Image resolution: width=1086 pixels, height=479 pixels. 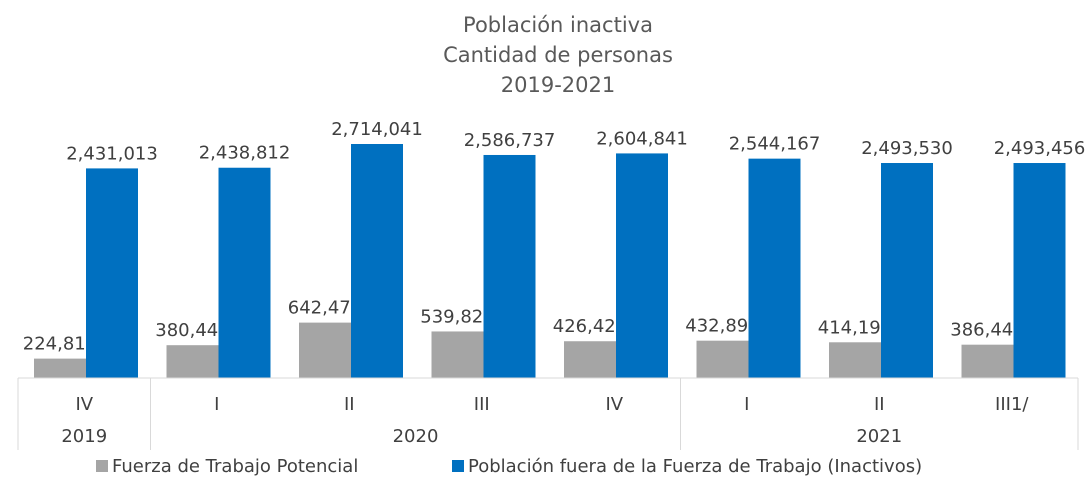 What do you see at coordinates (482, 404) in the screenshot?
I see `x-tick-label: III` at bounding box center [482, 404].